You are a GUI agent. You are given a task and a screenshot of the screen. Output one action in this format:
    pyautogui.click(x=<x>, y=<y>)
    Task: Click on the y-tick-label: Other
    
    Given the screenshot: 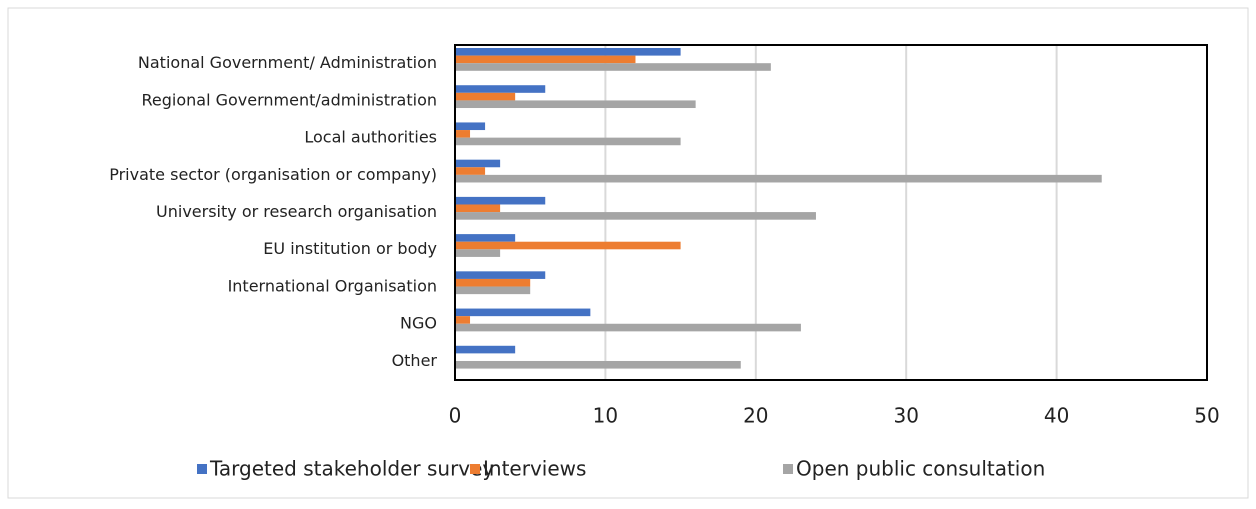 What is the action you would take?
    pyautogui.click(x=415, y=360)
    